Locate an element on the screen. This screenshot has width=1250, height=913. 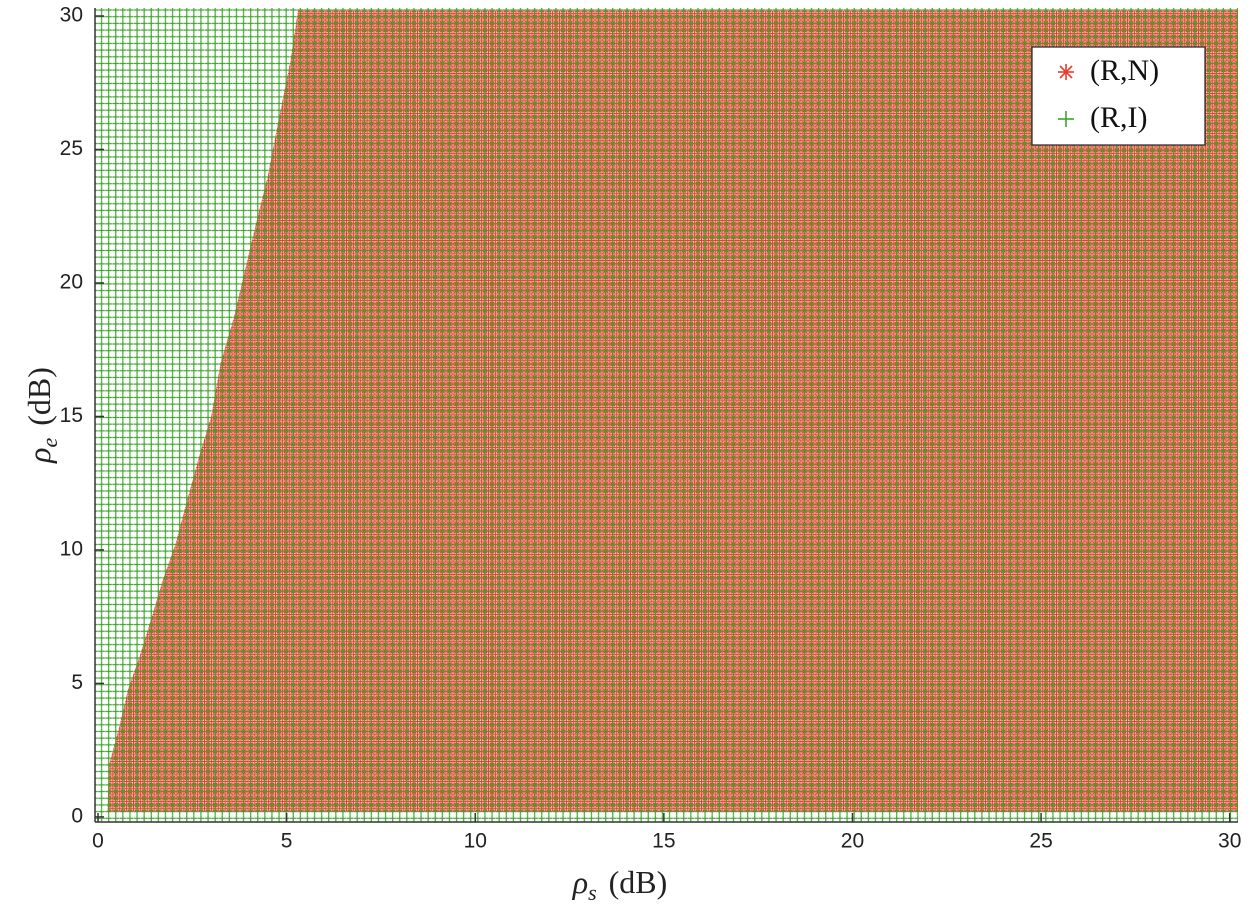
x-label-unit: (dB) is located at coordinates (638, 882).